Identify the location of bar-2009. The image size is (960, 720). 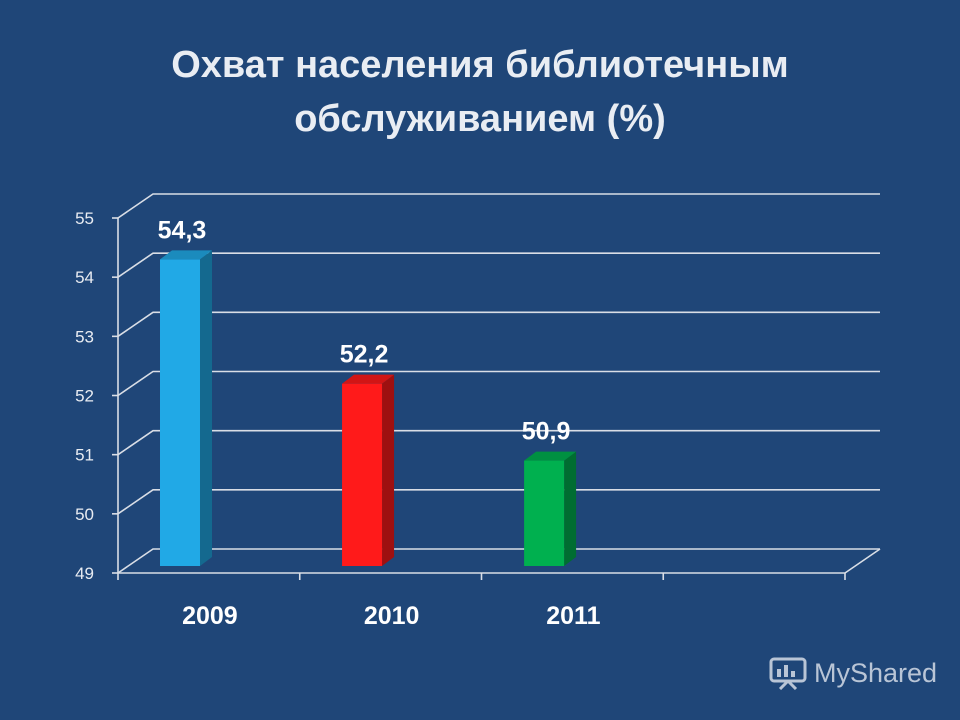
(186, 408).